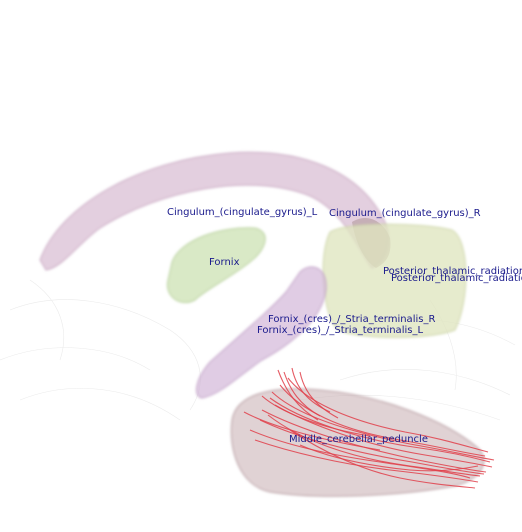 This screenshot has height=532, width=522. What do you see at coordinates (224, 262) in the screenshot?
I see `label-fornix: Fornix` at bounding box center [224, 262].